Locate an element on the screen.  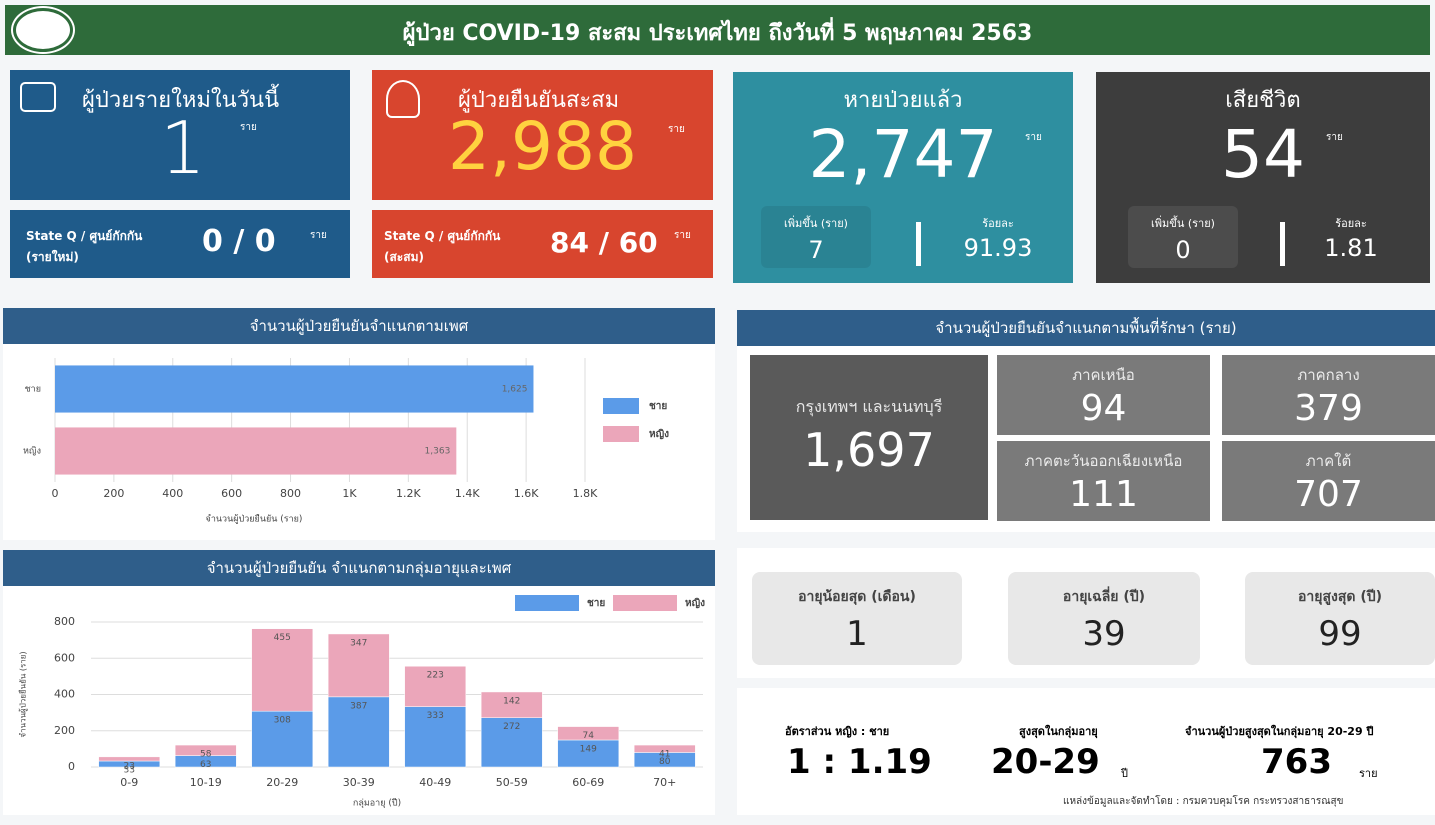
region-name: ภาคกลาง is located at coordinates (1328, 375).